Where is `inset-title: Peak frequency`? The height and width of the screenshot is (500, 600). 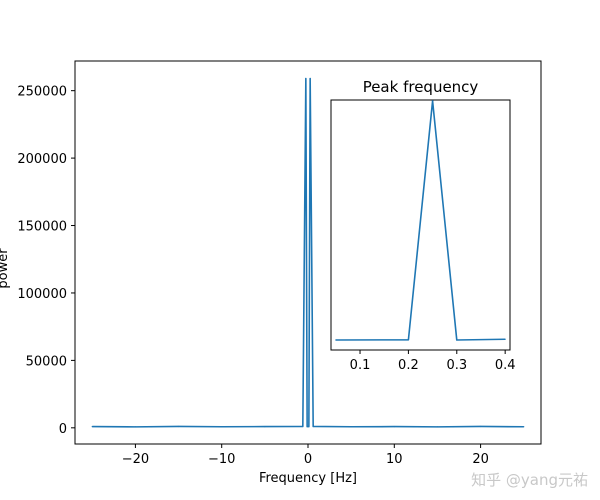 inset-title: Peak frequency is located at coordinates (421, 87).